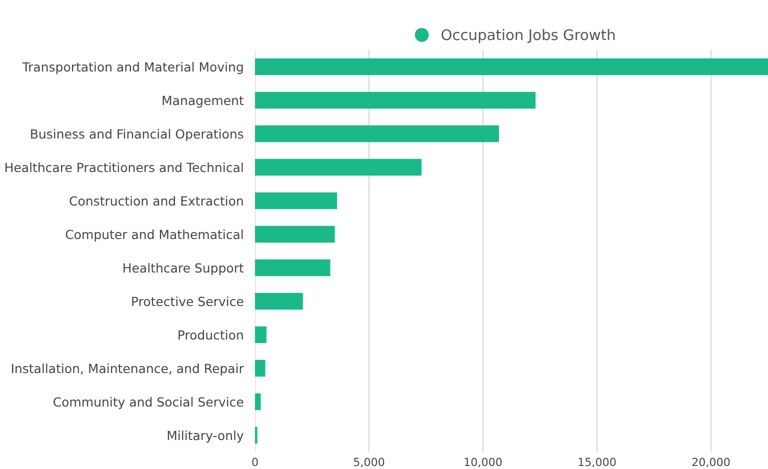 This screenshot has height=469, width=768. What do you see at coordinates (156, 201) in the screenshot?
I see `y-tick-label: Construction and Extraction` at bounding box center [156, 201].